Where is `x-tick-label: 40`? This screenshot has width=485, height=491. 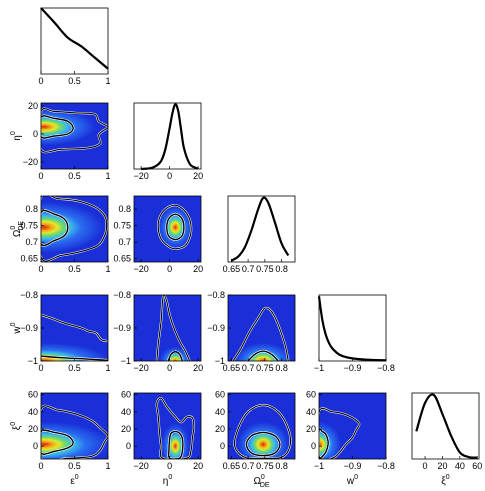 x-tick-label: 40 is located at coordinates (460, 466).